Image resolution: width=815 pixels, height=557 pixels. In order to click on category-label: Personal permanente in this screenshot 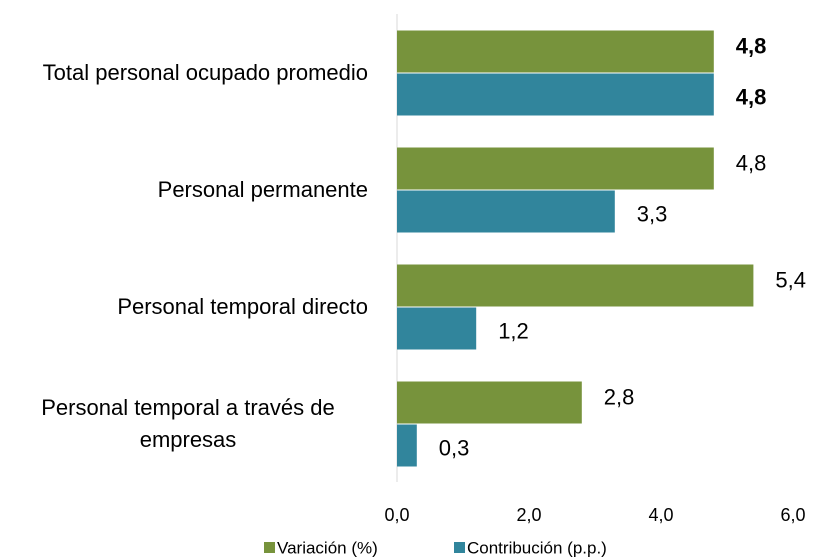, I will do `click(184, 190)`.